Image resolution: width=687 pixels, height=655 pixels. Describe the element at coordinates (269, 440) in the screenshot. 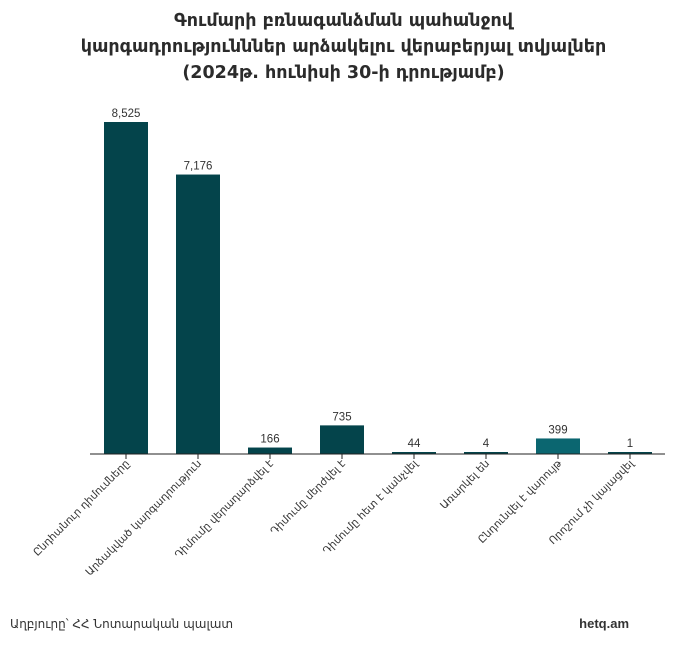

I see `bar-value-label-2: 166` at that location.